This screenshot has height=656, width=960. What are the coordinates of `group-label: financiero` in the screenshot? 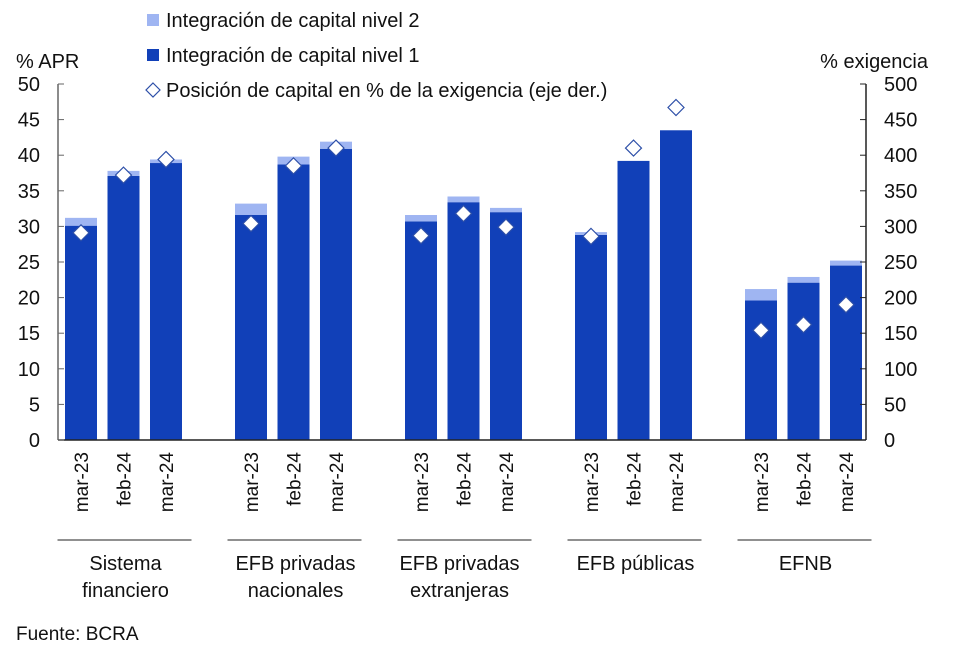 It's located at (125, 591).